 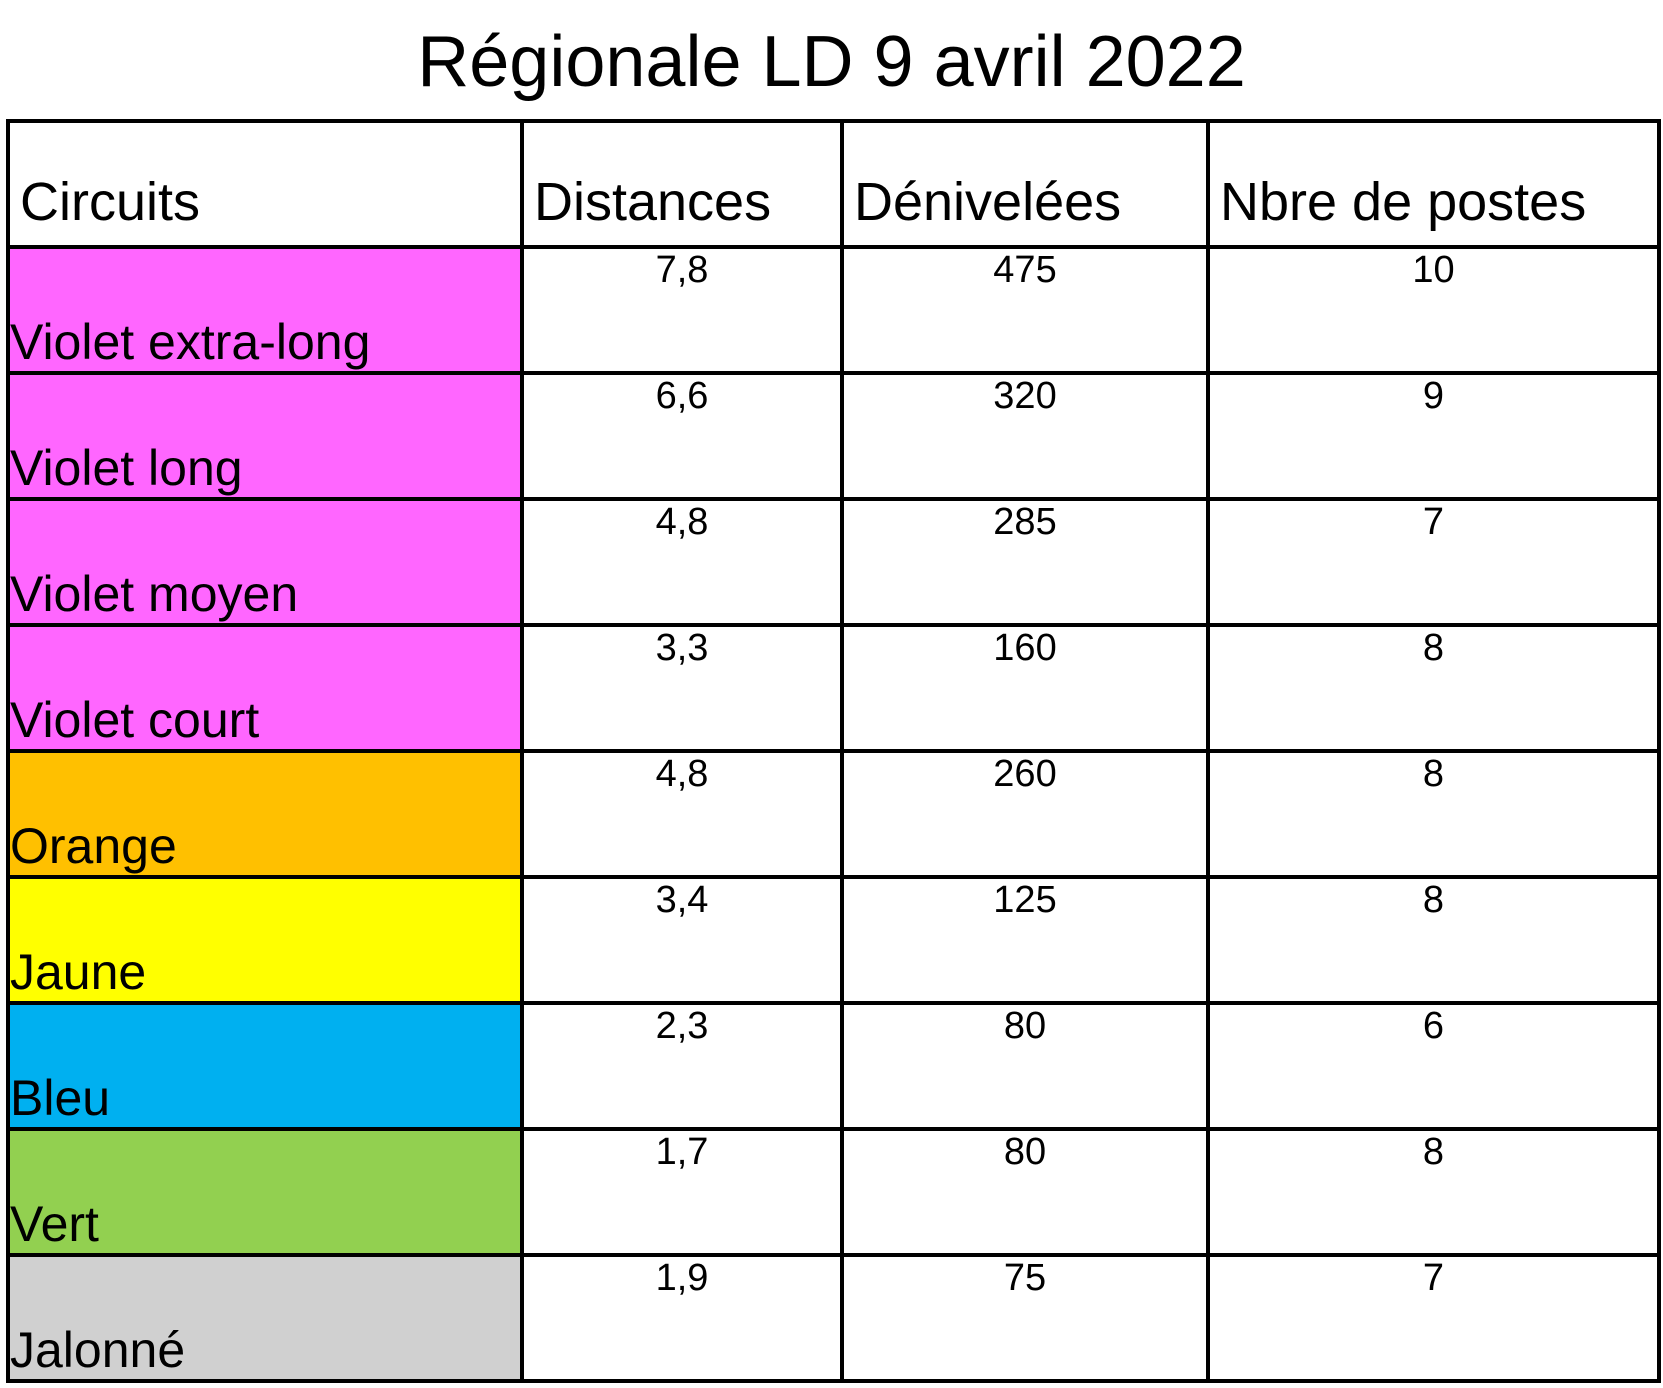 What do you see at coordinates (682, 436) in the screenshot?
I see `distance-cell: 6,6` at bounding box center [682, 436].